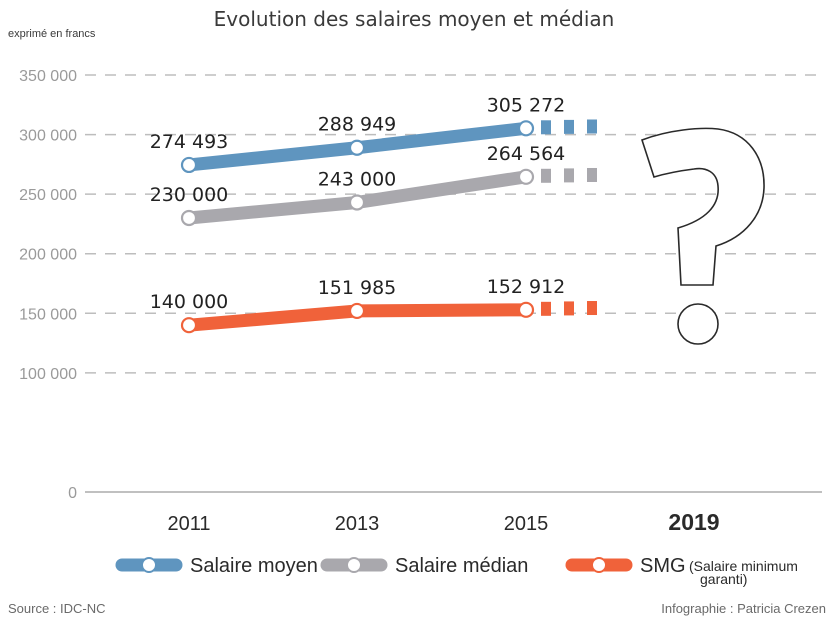  I want to click on series-salaire-moyen: 274 493 288 949 305 272, so click(373, 134).